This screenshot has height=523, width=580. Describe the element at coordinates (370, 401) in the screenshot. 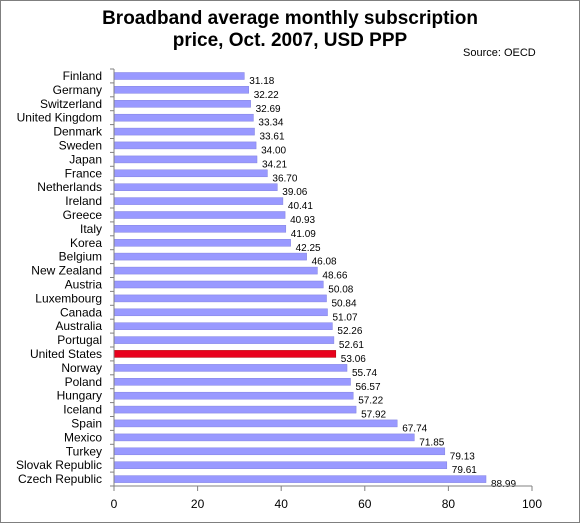

I see `data-label: 57.22` at that location.